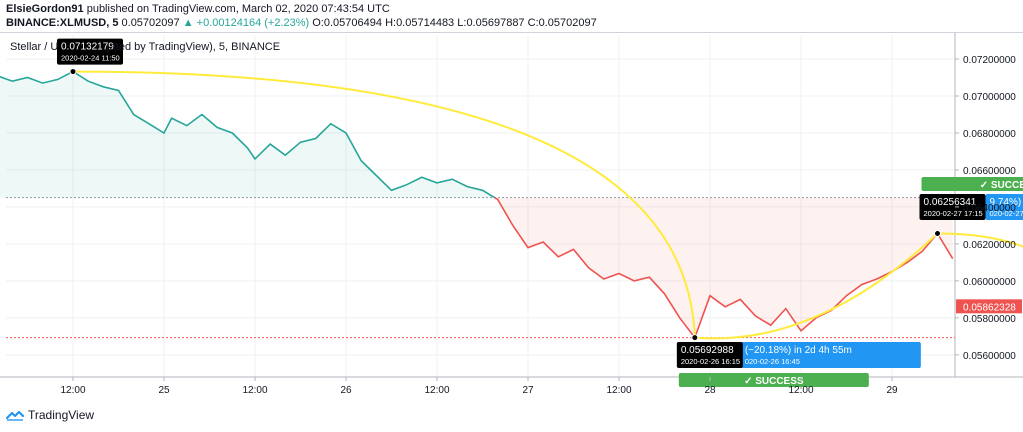 This screenshot has width=1023, height=432. I want to click on annotation-rise-time: 020-02-27 17:30, so click(1006, 213).